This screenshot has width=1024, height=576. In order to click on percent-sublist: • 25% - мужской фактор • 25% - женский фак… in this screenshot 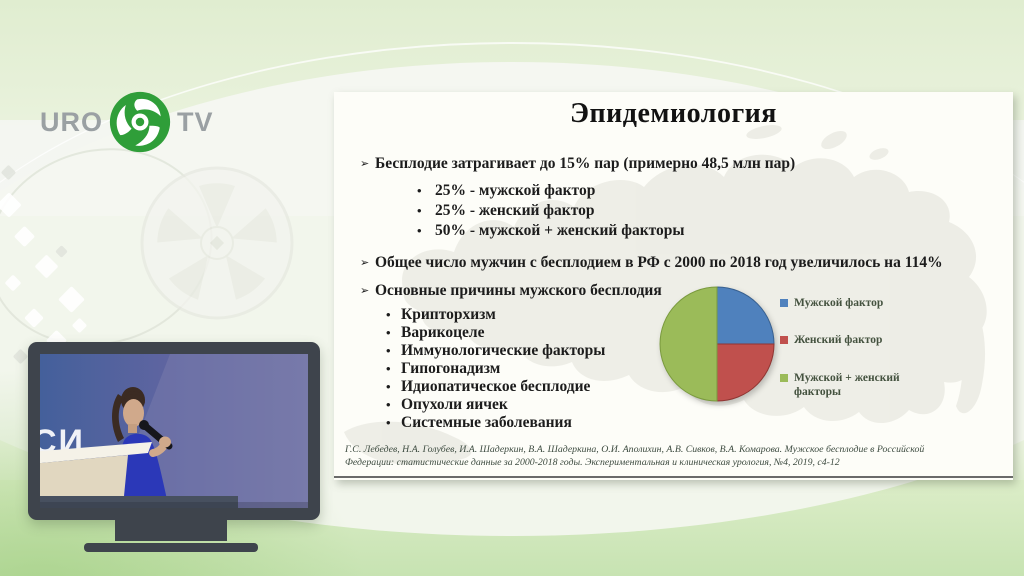, I will do `click(709, 211)`.